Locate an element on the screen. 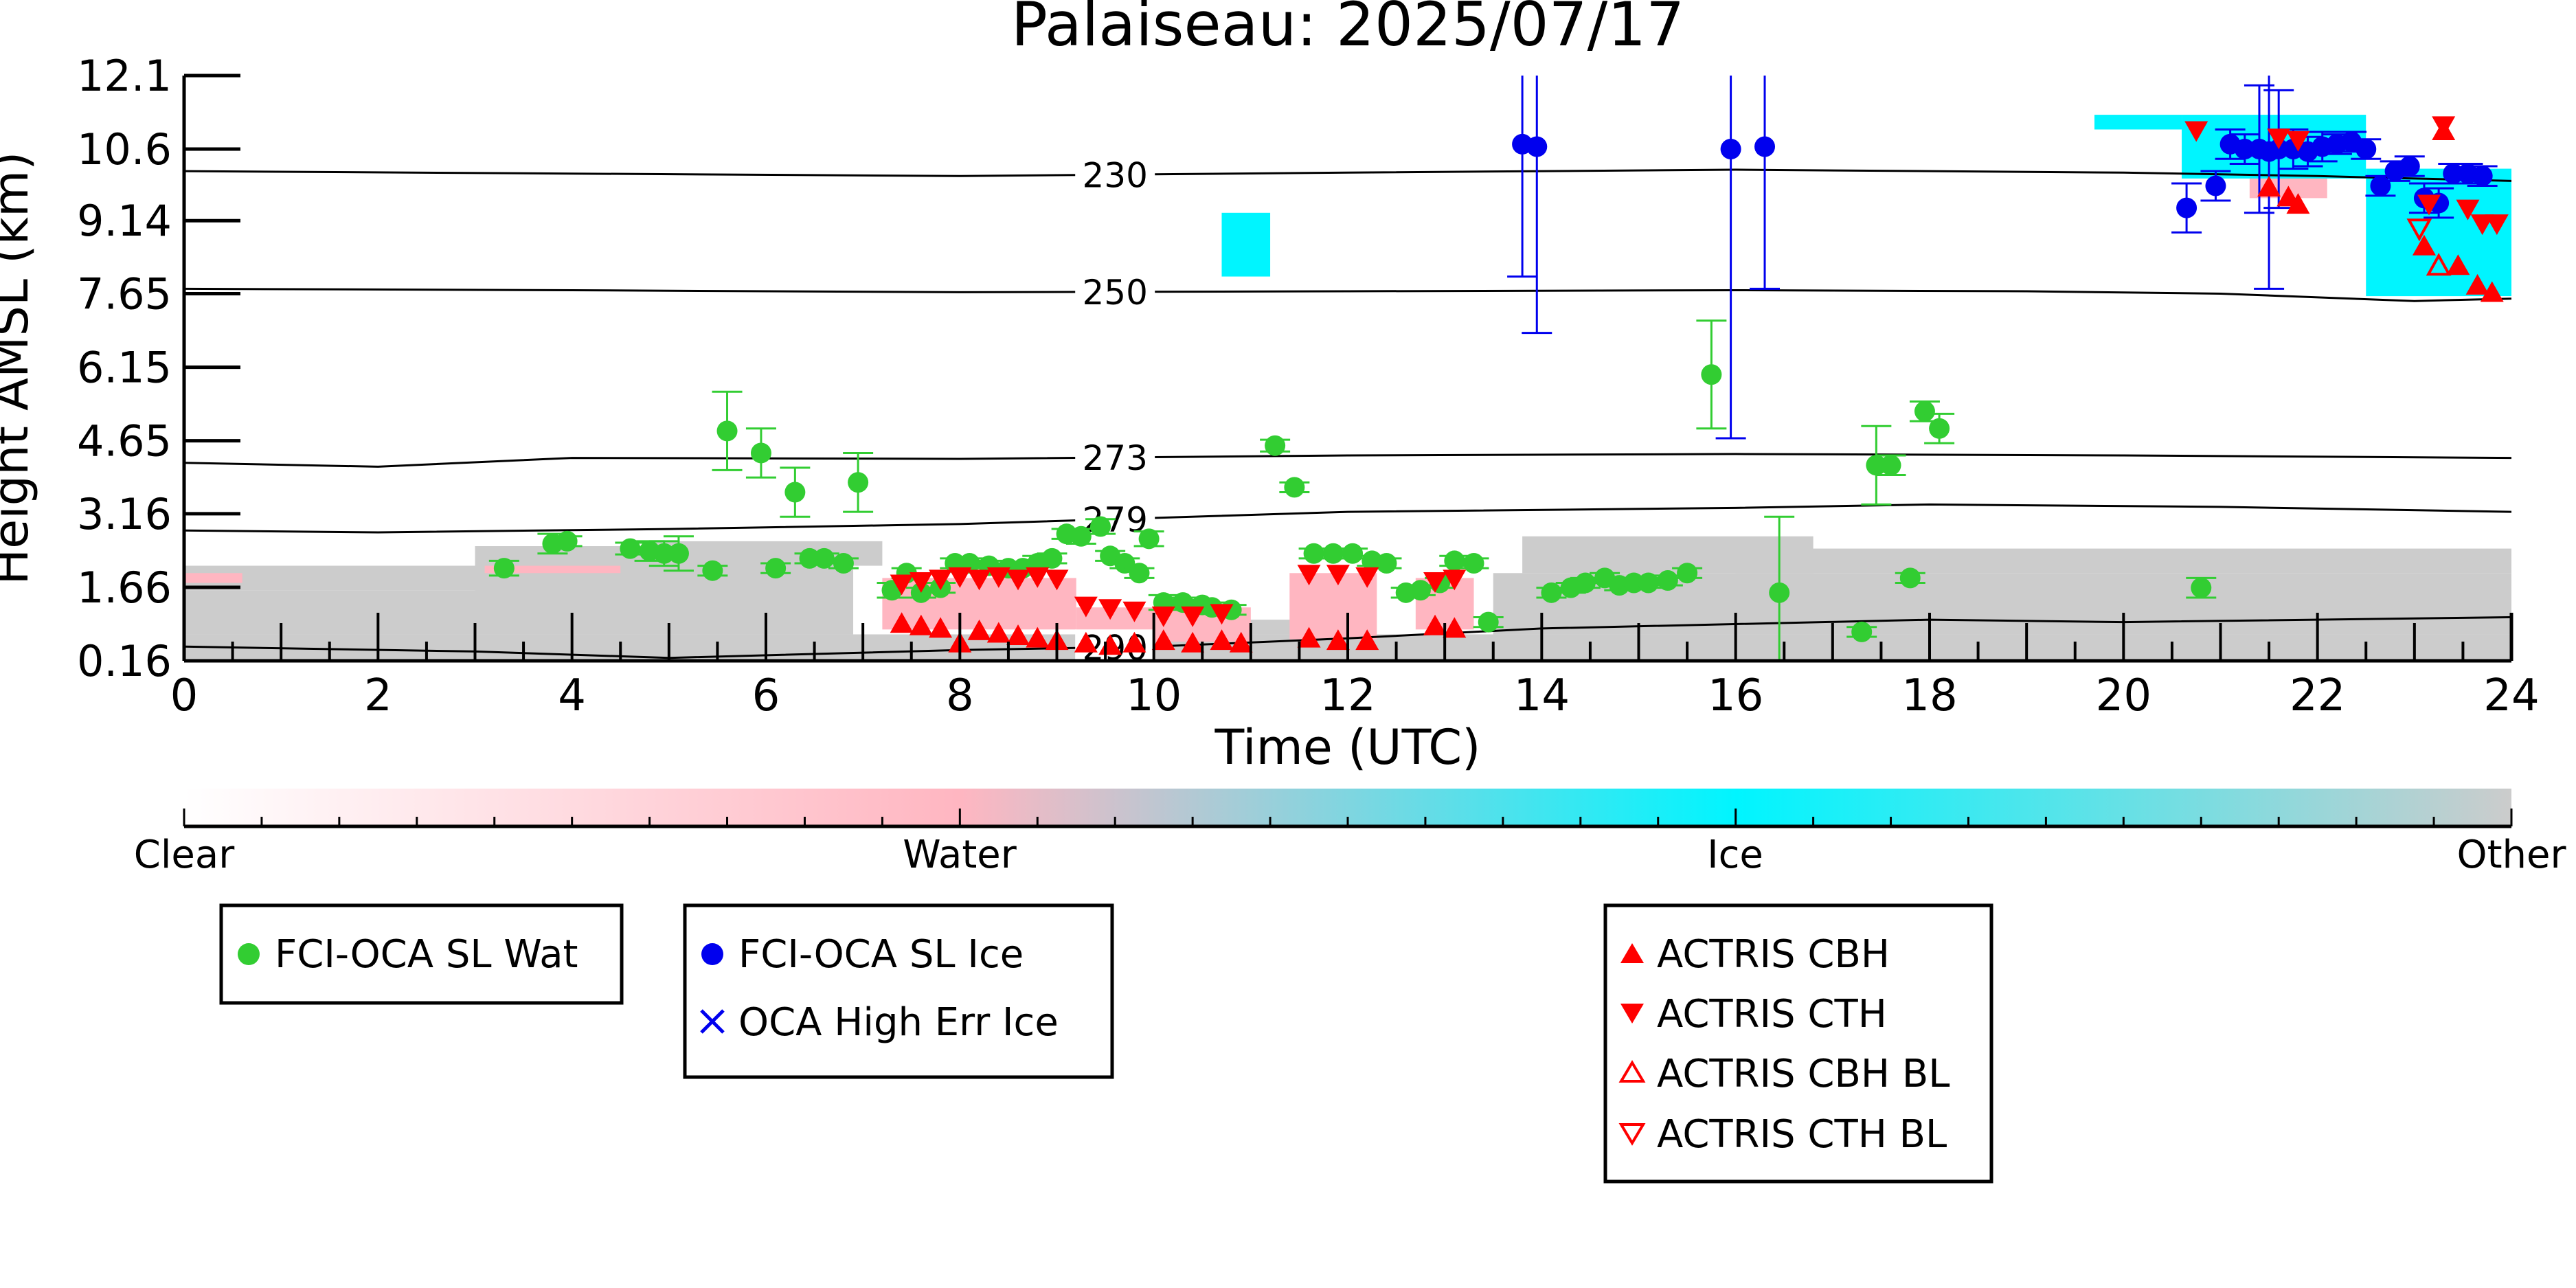  legend-fci-ice: FCI-OCA SL Ice OCA High Err Ice is located at coordinates (898, 991).